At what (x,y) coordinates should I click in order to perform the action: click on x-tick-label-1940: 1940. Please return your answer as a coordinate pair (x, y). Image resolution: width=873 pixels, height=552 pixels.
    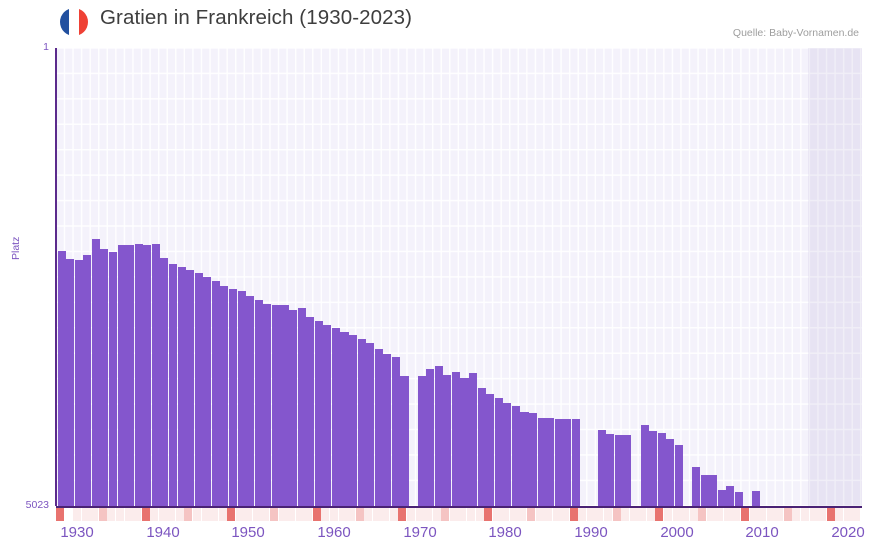
    Looking at the image, I should click on (163, 532).